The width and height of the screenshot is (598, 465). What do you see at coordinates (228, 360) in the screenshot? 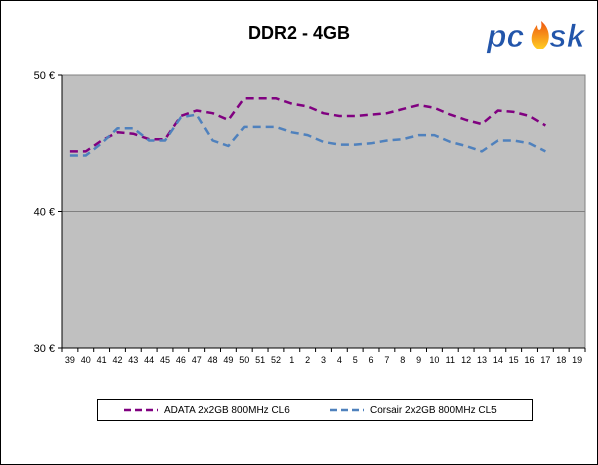
I see `x-tick-label: 49` at bounding box center [228, 360].